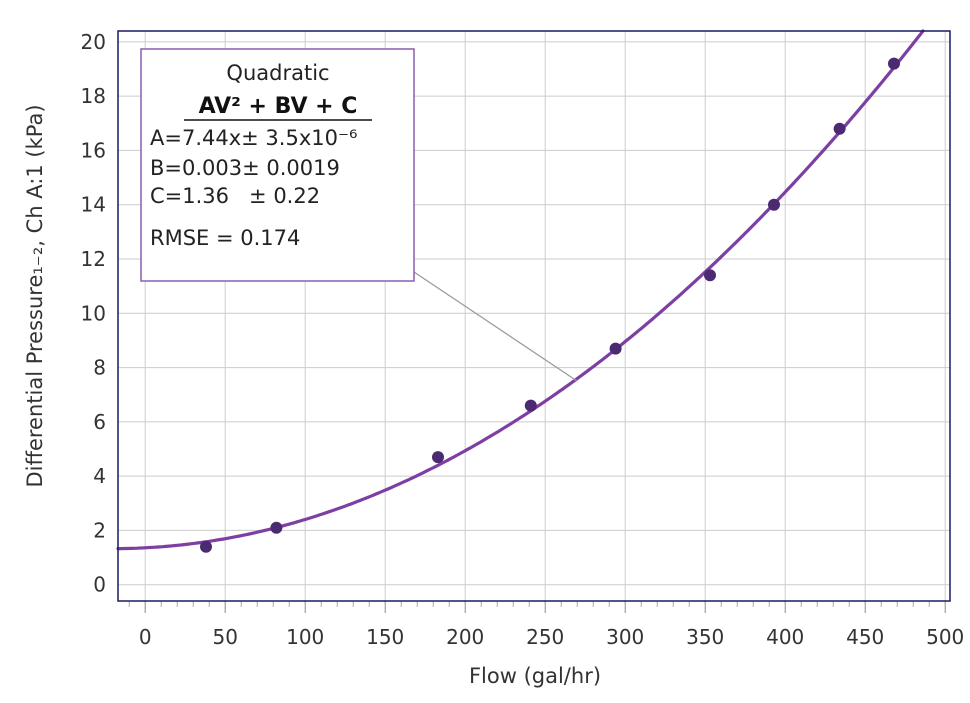 The image size is (970, 703). Describe the element at coordinates (865, 637) in the screenshot. I see `x-tick-label: 450` at that location.